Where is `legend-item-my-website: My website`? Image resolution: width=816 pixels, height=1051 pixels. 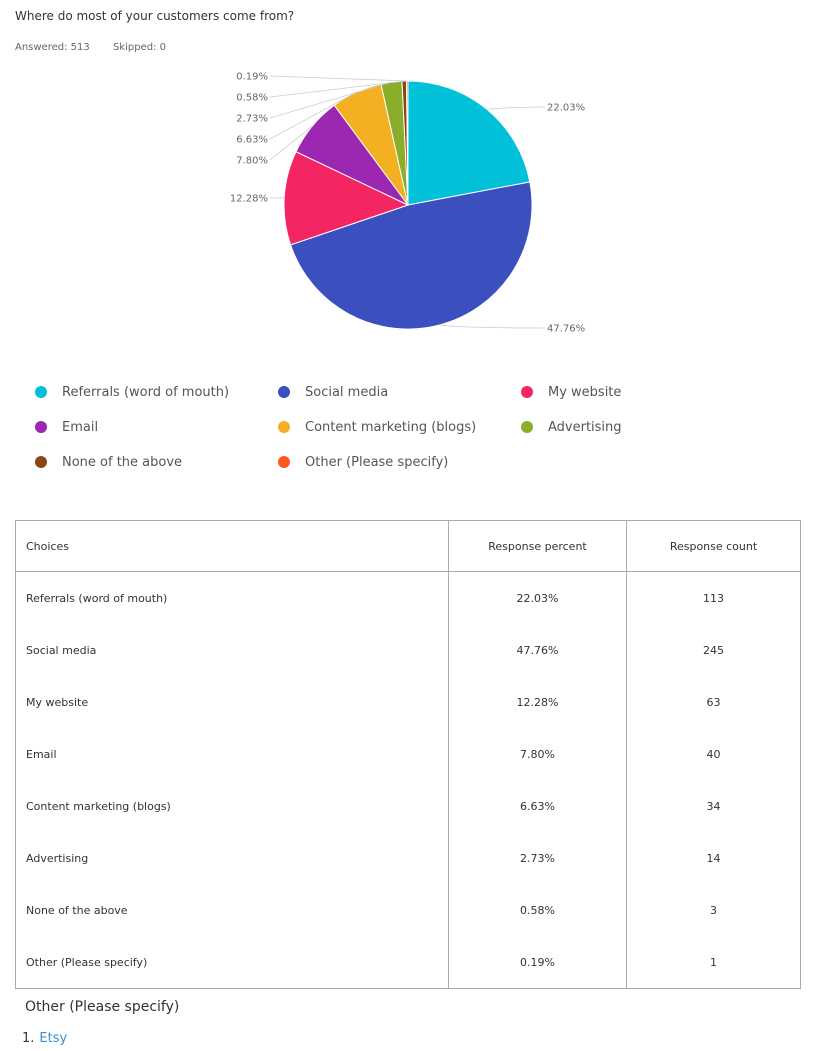
legend-item-my-website: My website is located at coordinates (571, 392).